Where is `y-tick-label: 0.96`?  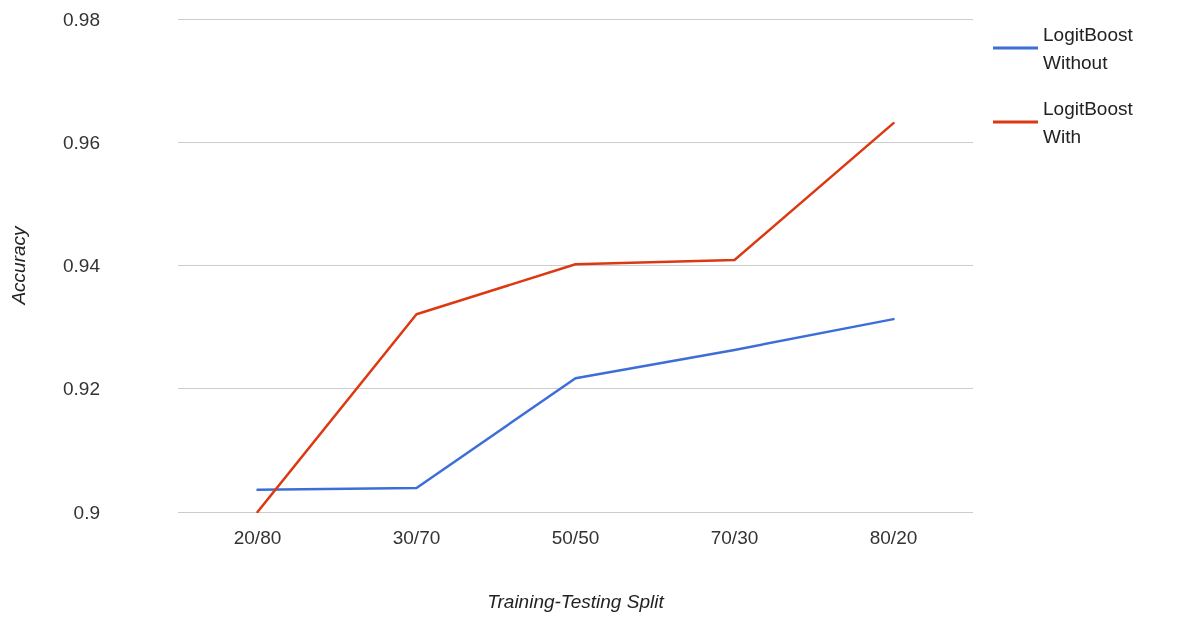
y-tick-label: 0.96 is located at coordinates (81, 142).